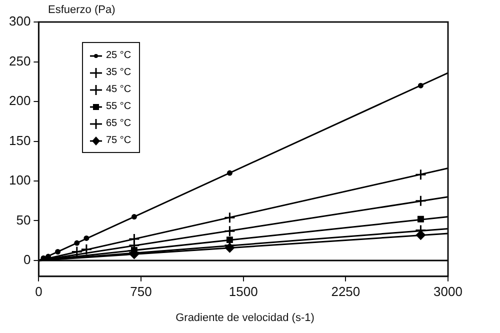 This screenshot has height=333, width=500. What do you see at coordinates (245, 318) in the screenshot?
I see `x-axis-title: Gradiente de velocidad (s-1)` at bounding box center [245, 318].